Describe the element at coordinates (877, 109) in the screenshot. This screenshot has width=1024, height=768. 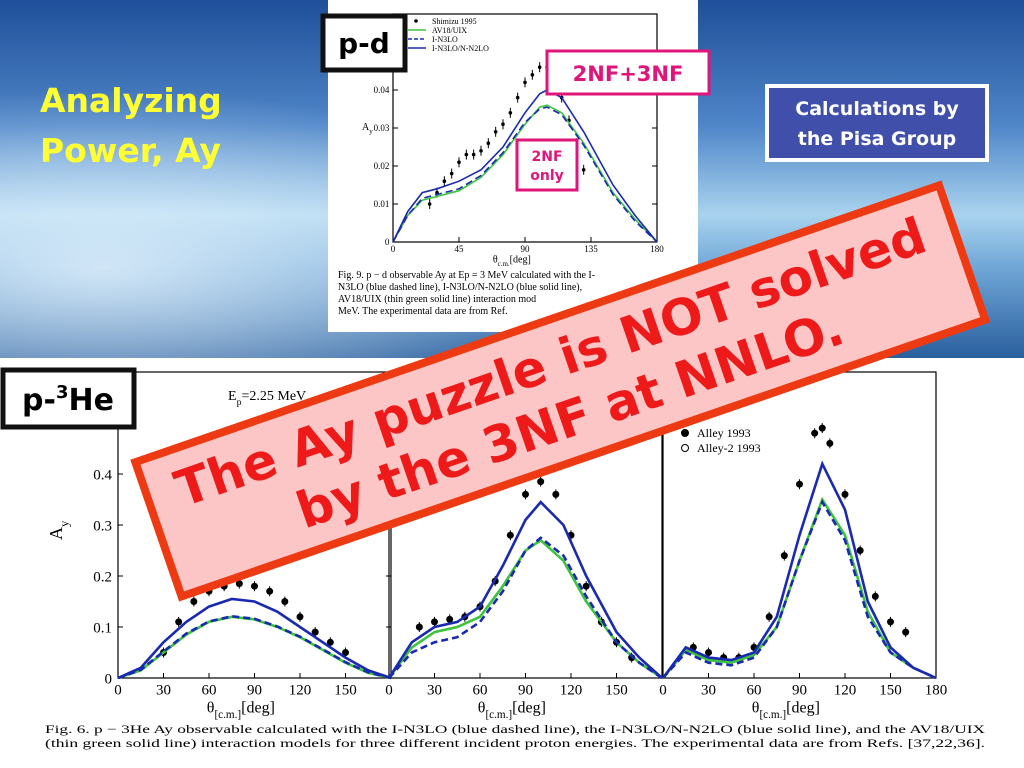
I see `pisa-text: Calculations by` at that location.